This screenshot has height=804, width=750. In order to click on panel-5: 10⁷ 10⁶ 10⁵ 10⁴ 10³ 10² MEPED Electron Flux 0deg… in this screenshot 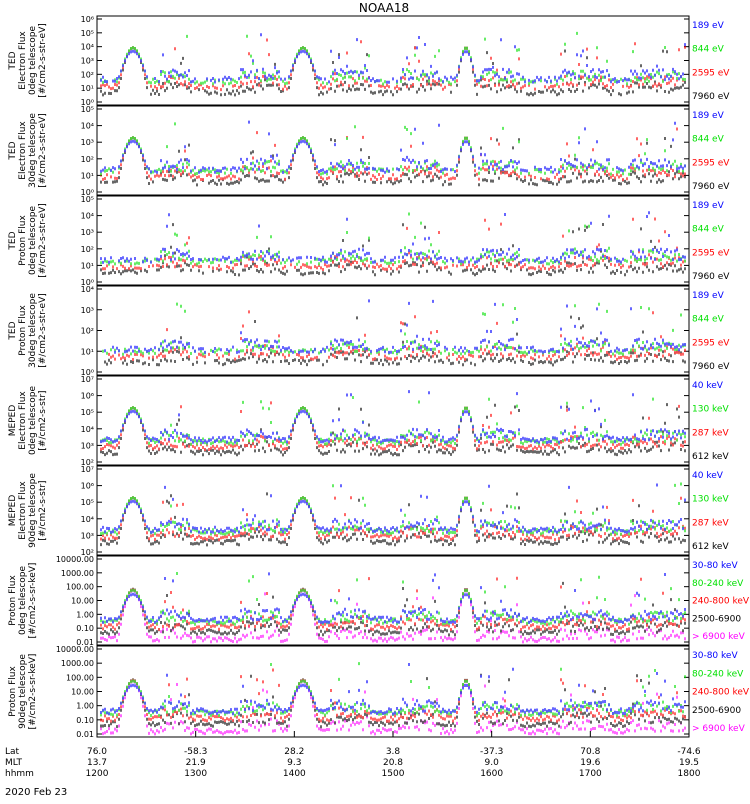, I will do `click(368, 421)`.